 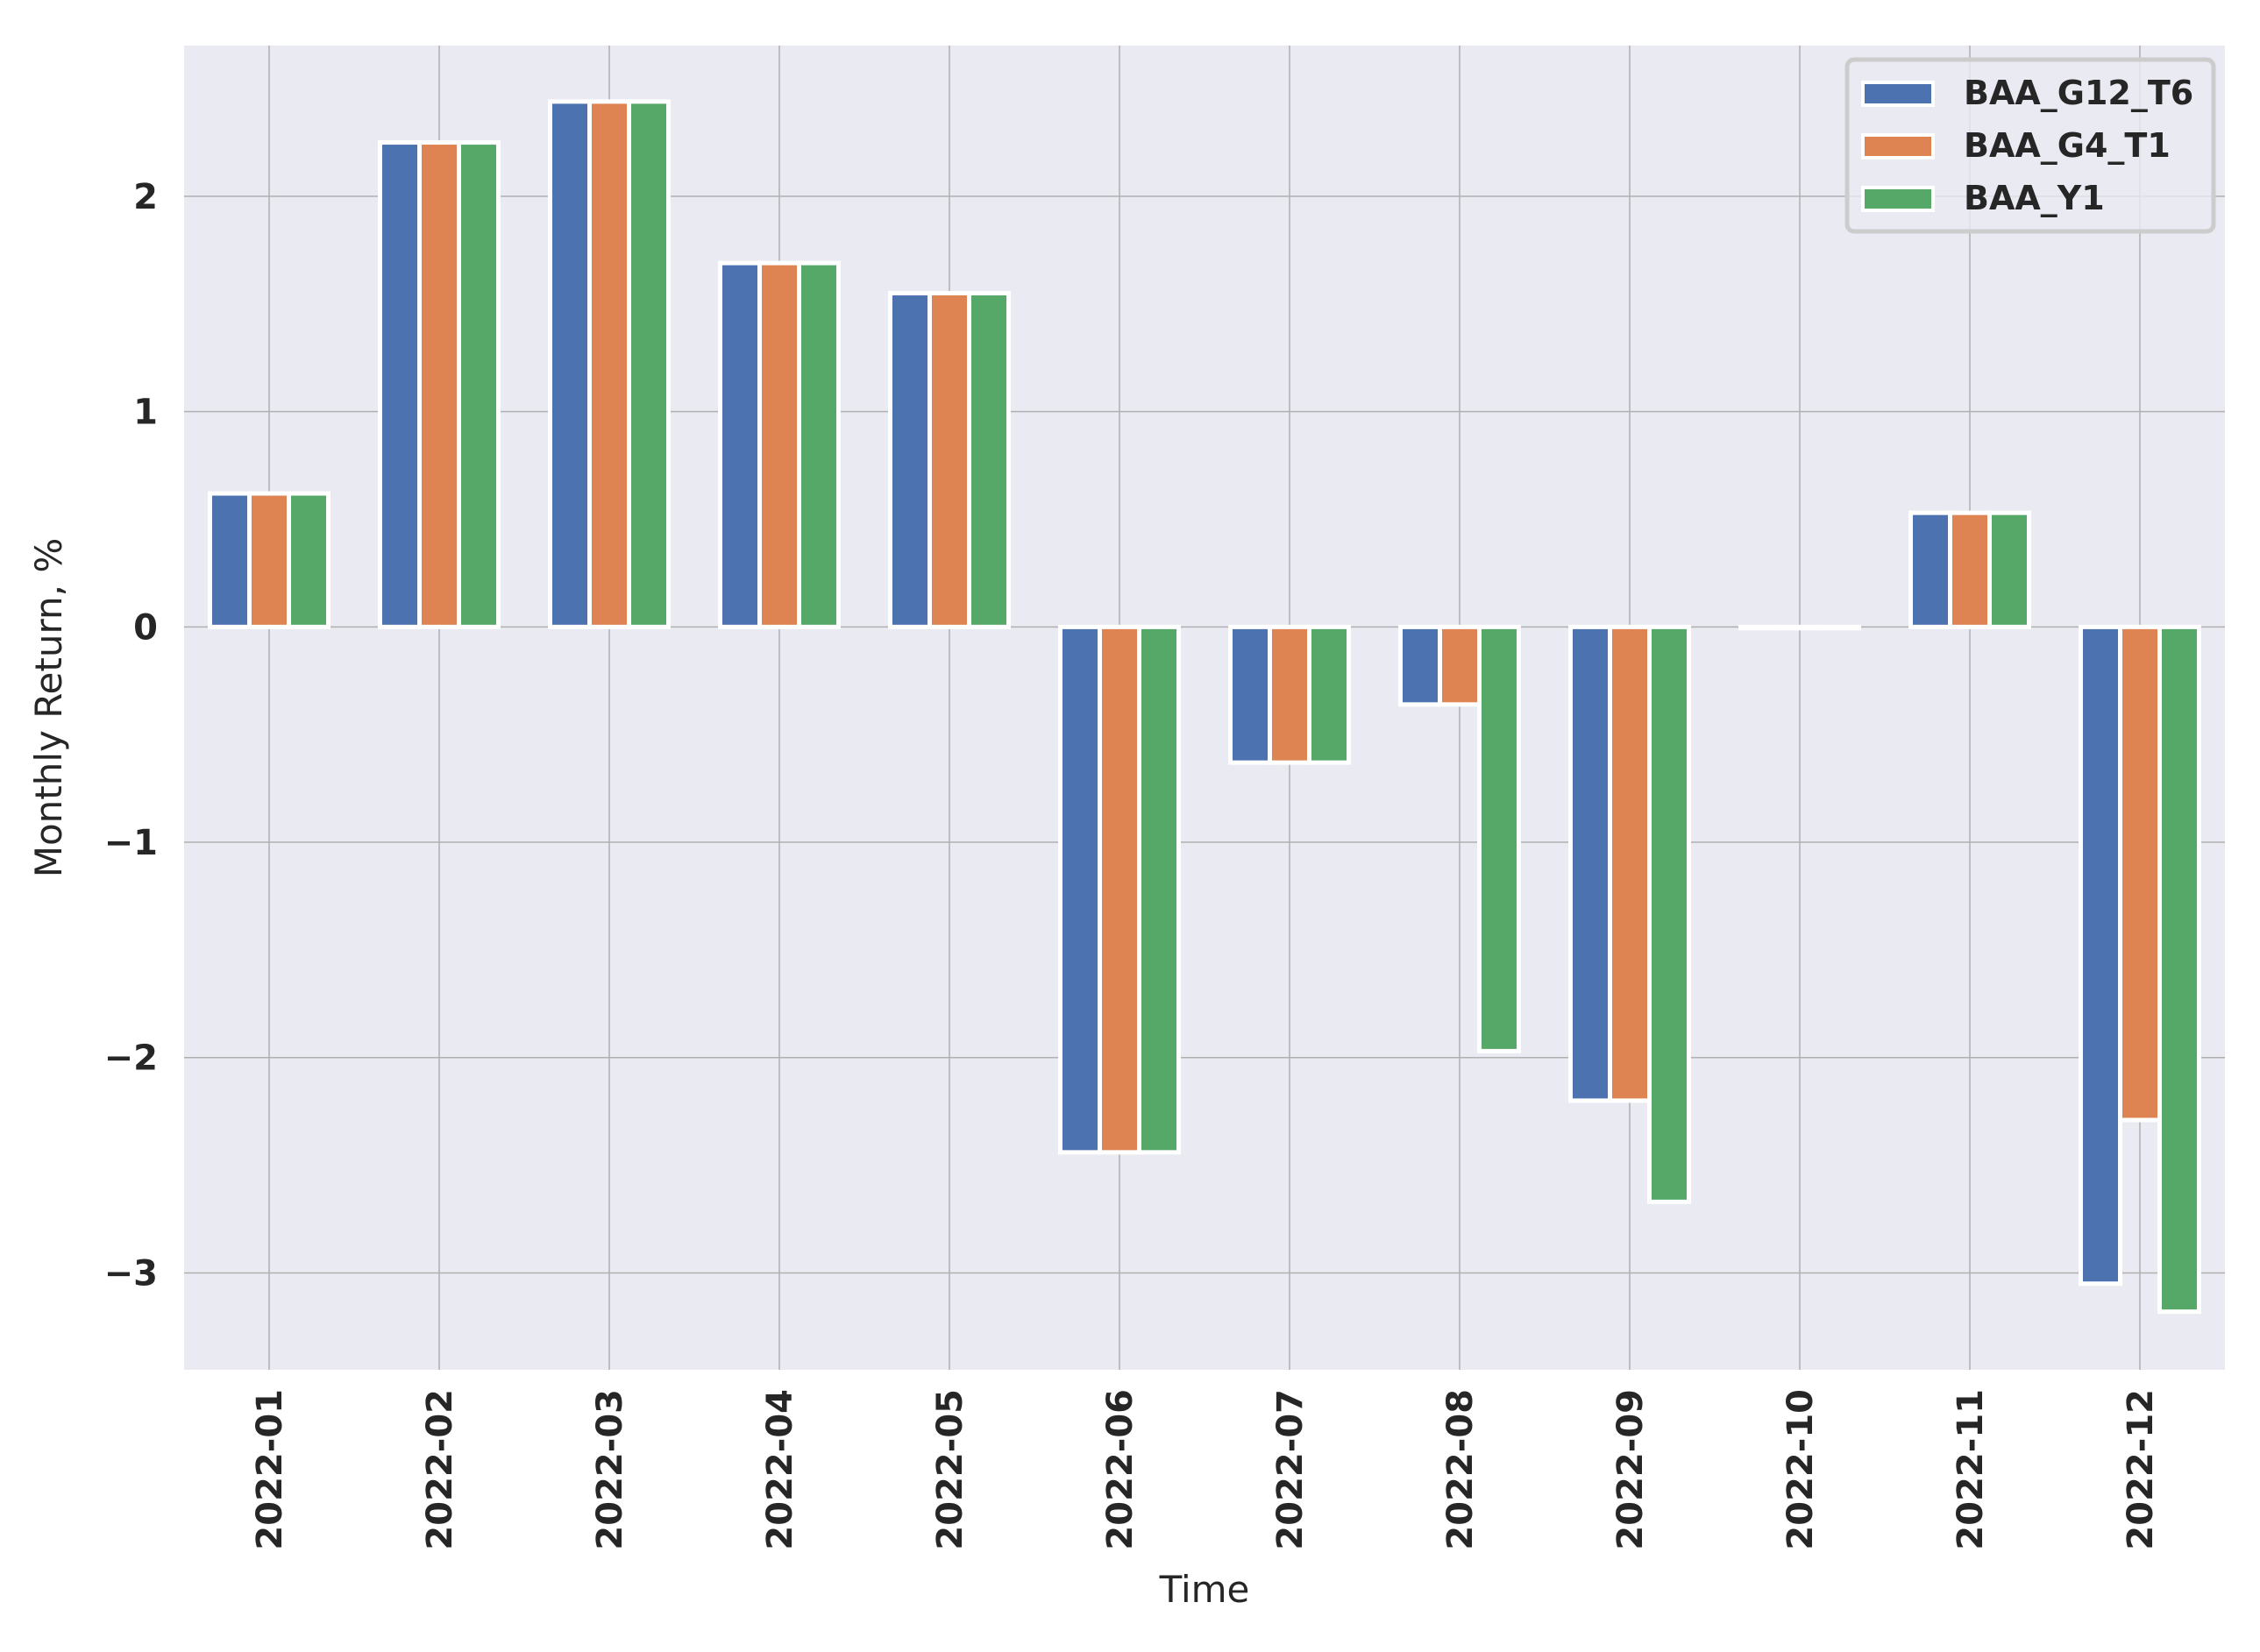 I want to click on x-tick-label: 2022-11, so click(x=1971, y=1469).